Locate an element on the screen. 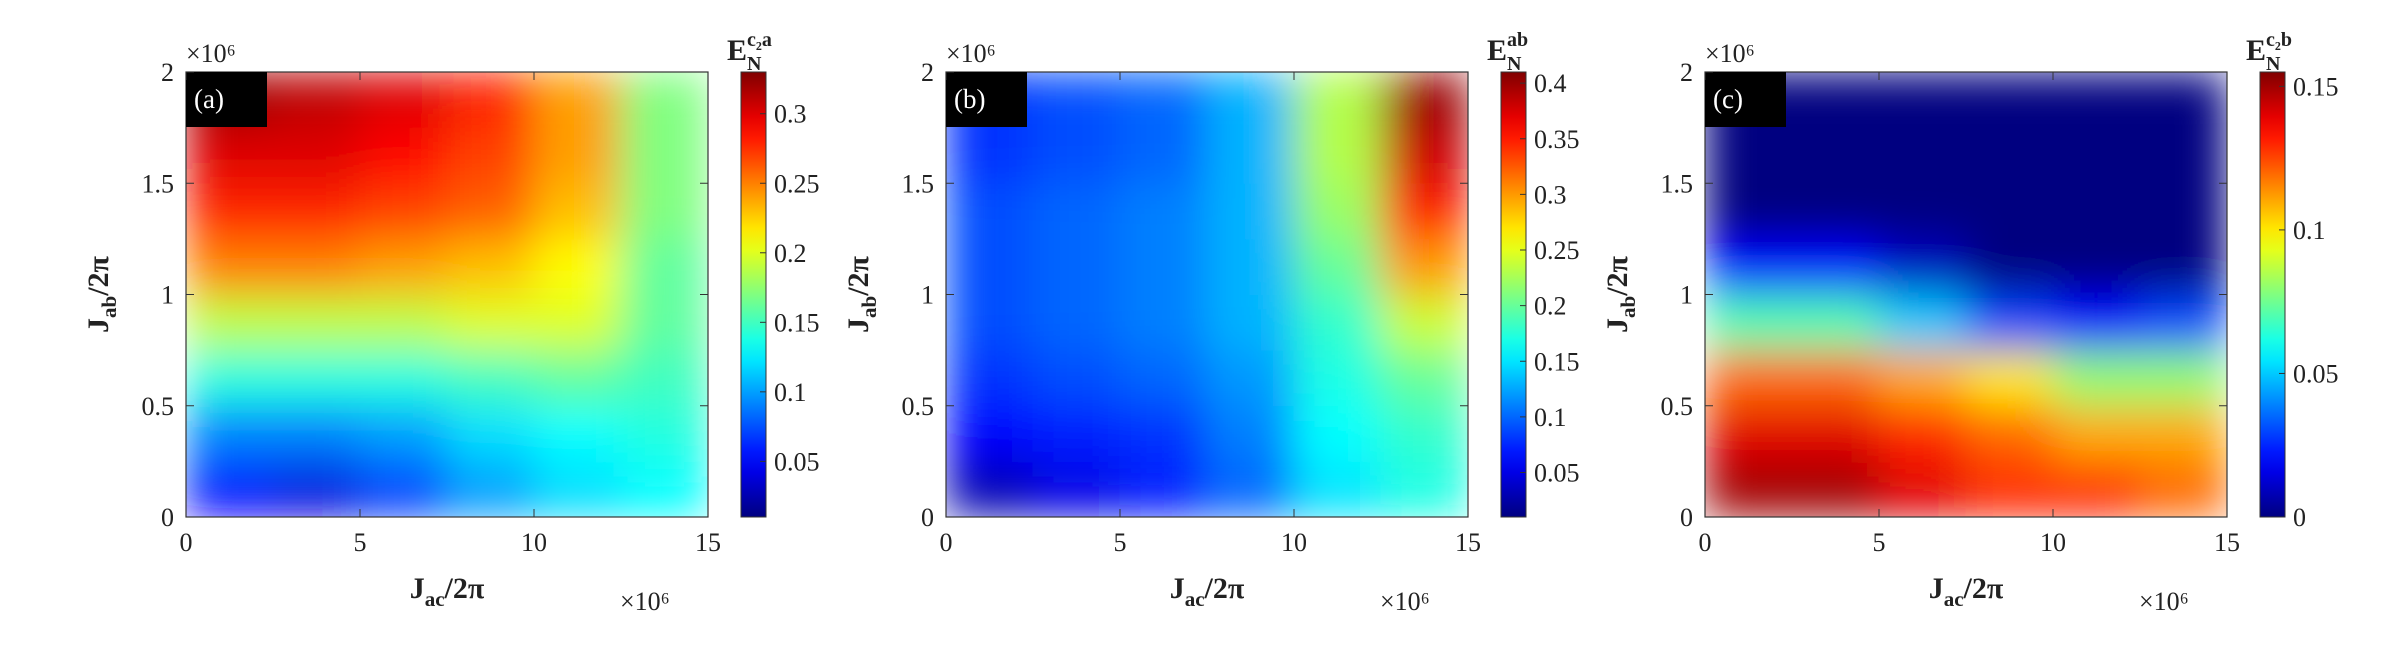 The width and height of the screenshot is (2392, 669). heatmap-cells is located at coordinates (447, 294).